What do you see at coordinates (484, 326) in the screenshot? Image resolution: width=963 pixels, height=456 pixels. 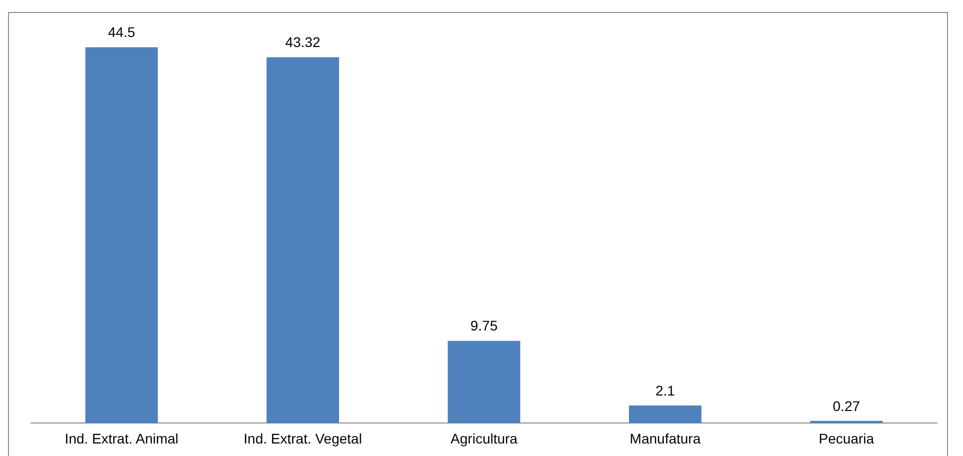 I see `data-label: 9.75` at bounding box center [484, 326].